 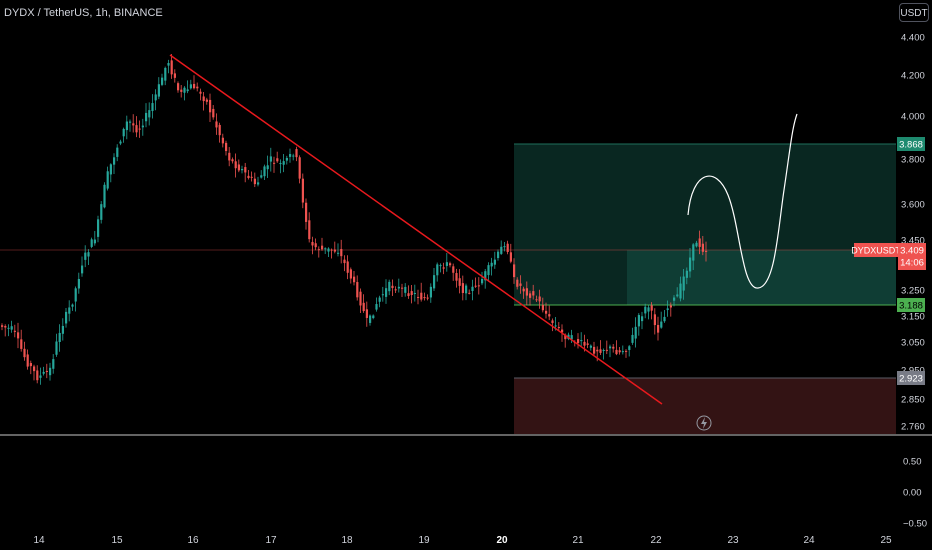 I want to click on entry-badge, so click(x=911, y=305).